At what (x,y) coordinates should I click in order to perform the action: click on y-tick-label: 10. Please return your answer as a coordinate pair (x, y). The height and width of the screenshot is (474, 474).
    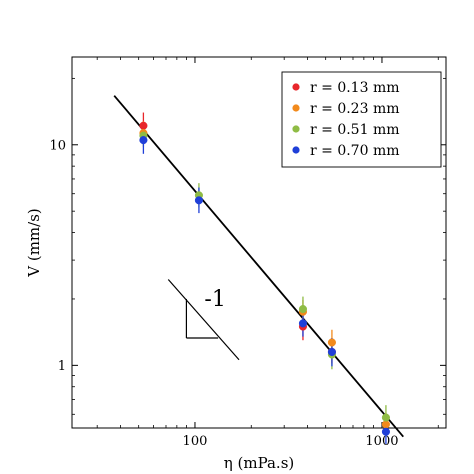
    Looking at the image, I should click on (57, 145).